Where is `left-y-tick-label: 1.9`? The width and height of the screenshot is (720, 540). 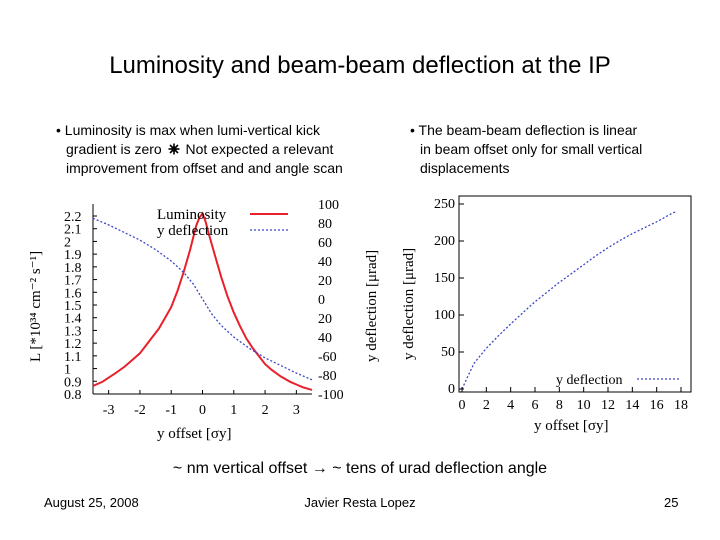 left-y-tick-label: 1.9 is located at coordinates (73, 255).